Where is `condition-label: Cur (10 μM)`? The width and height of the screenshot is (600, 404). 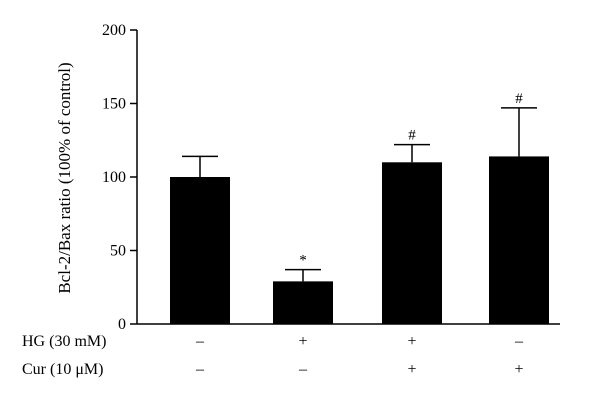 condition-label: Cur (10 μM) is located at coordinates (62, 369).